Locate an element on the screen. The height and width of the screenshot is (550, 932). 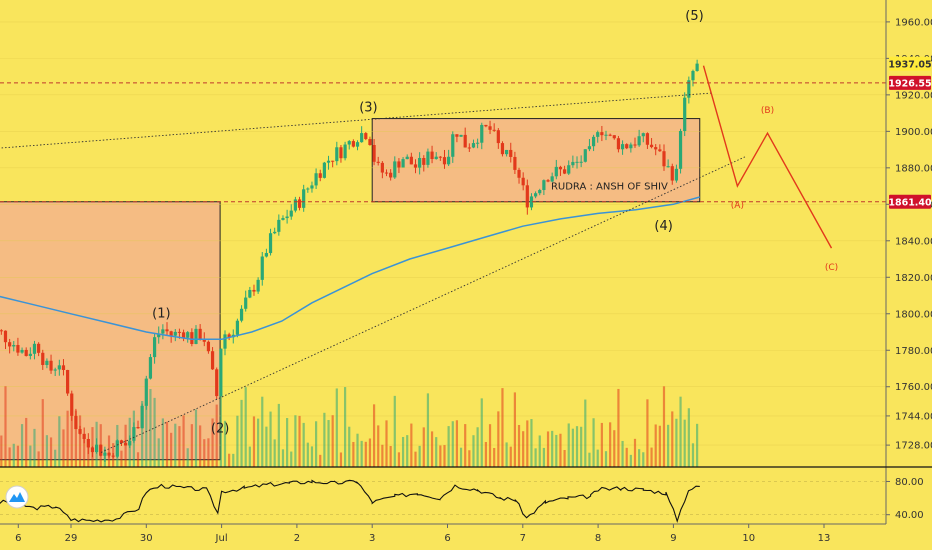
price-tag-label: 1926.55 is located at coordinates (909, 83).